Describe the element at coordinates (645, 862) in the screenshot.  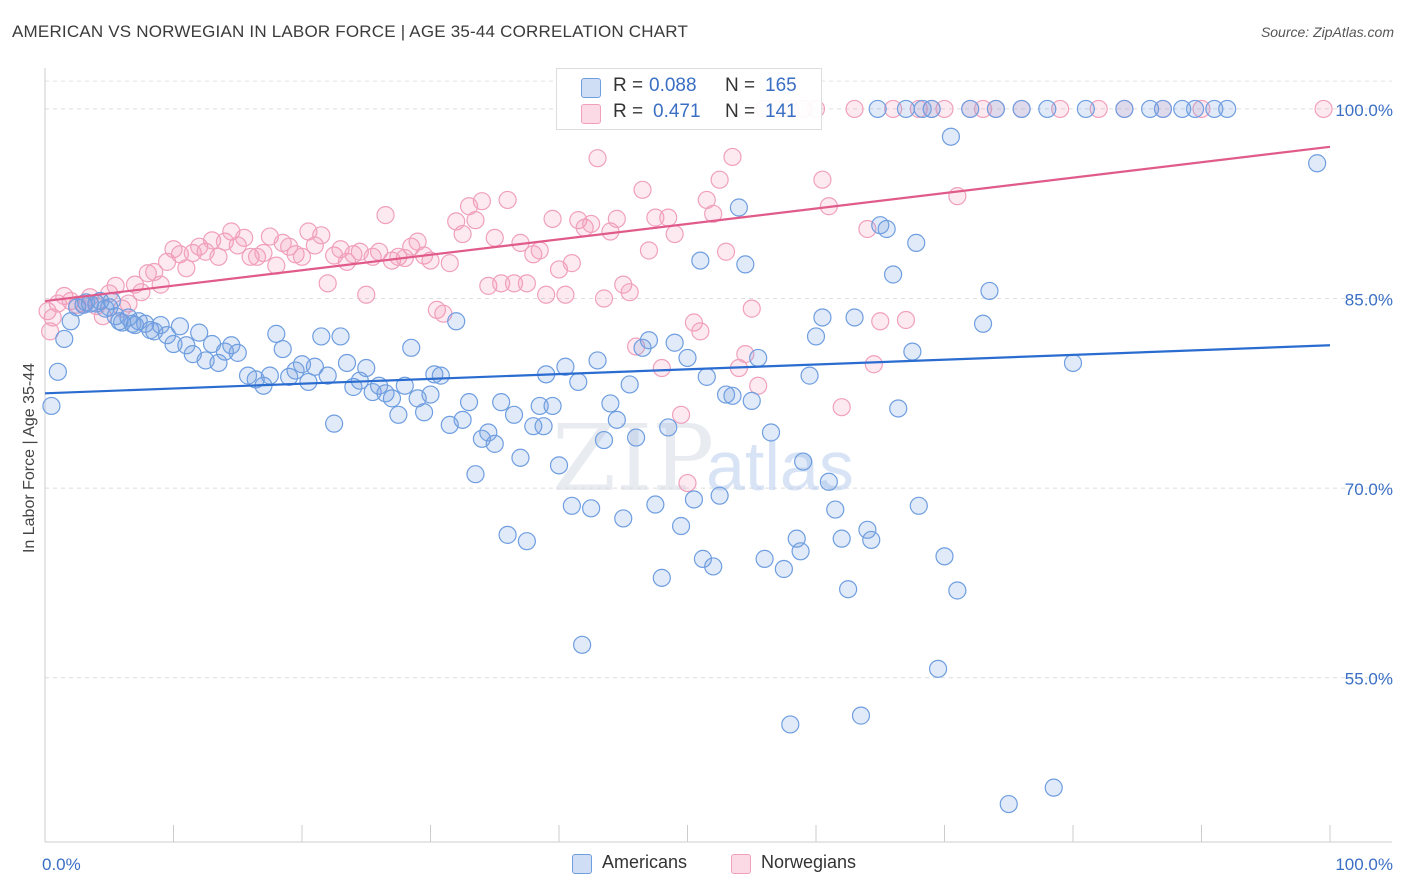
I see `americans-legend-label: Americans` at that location.